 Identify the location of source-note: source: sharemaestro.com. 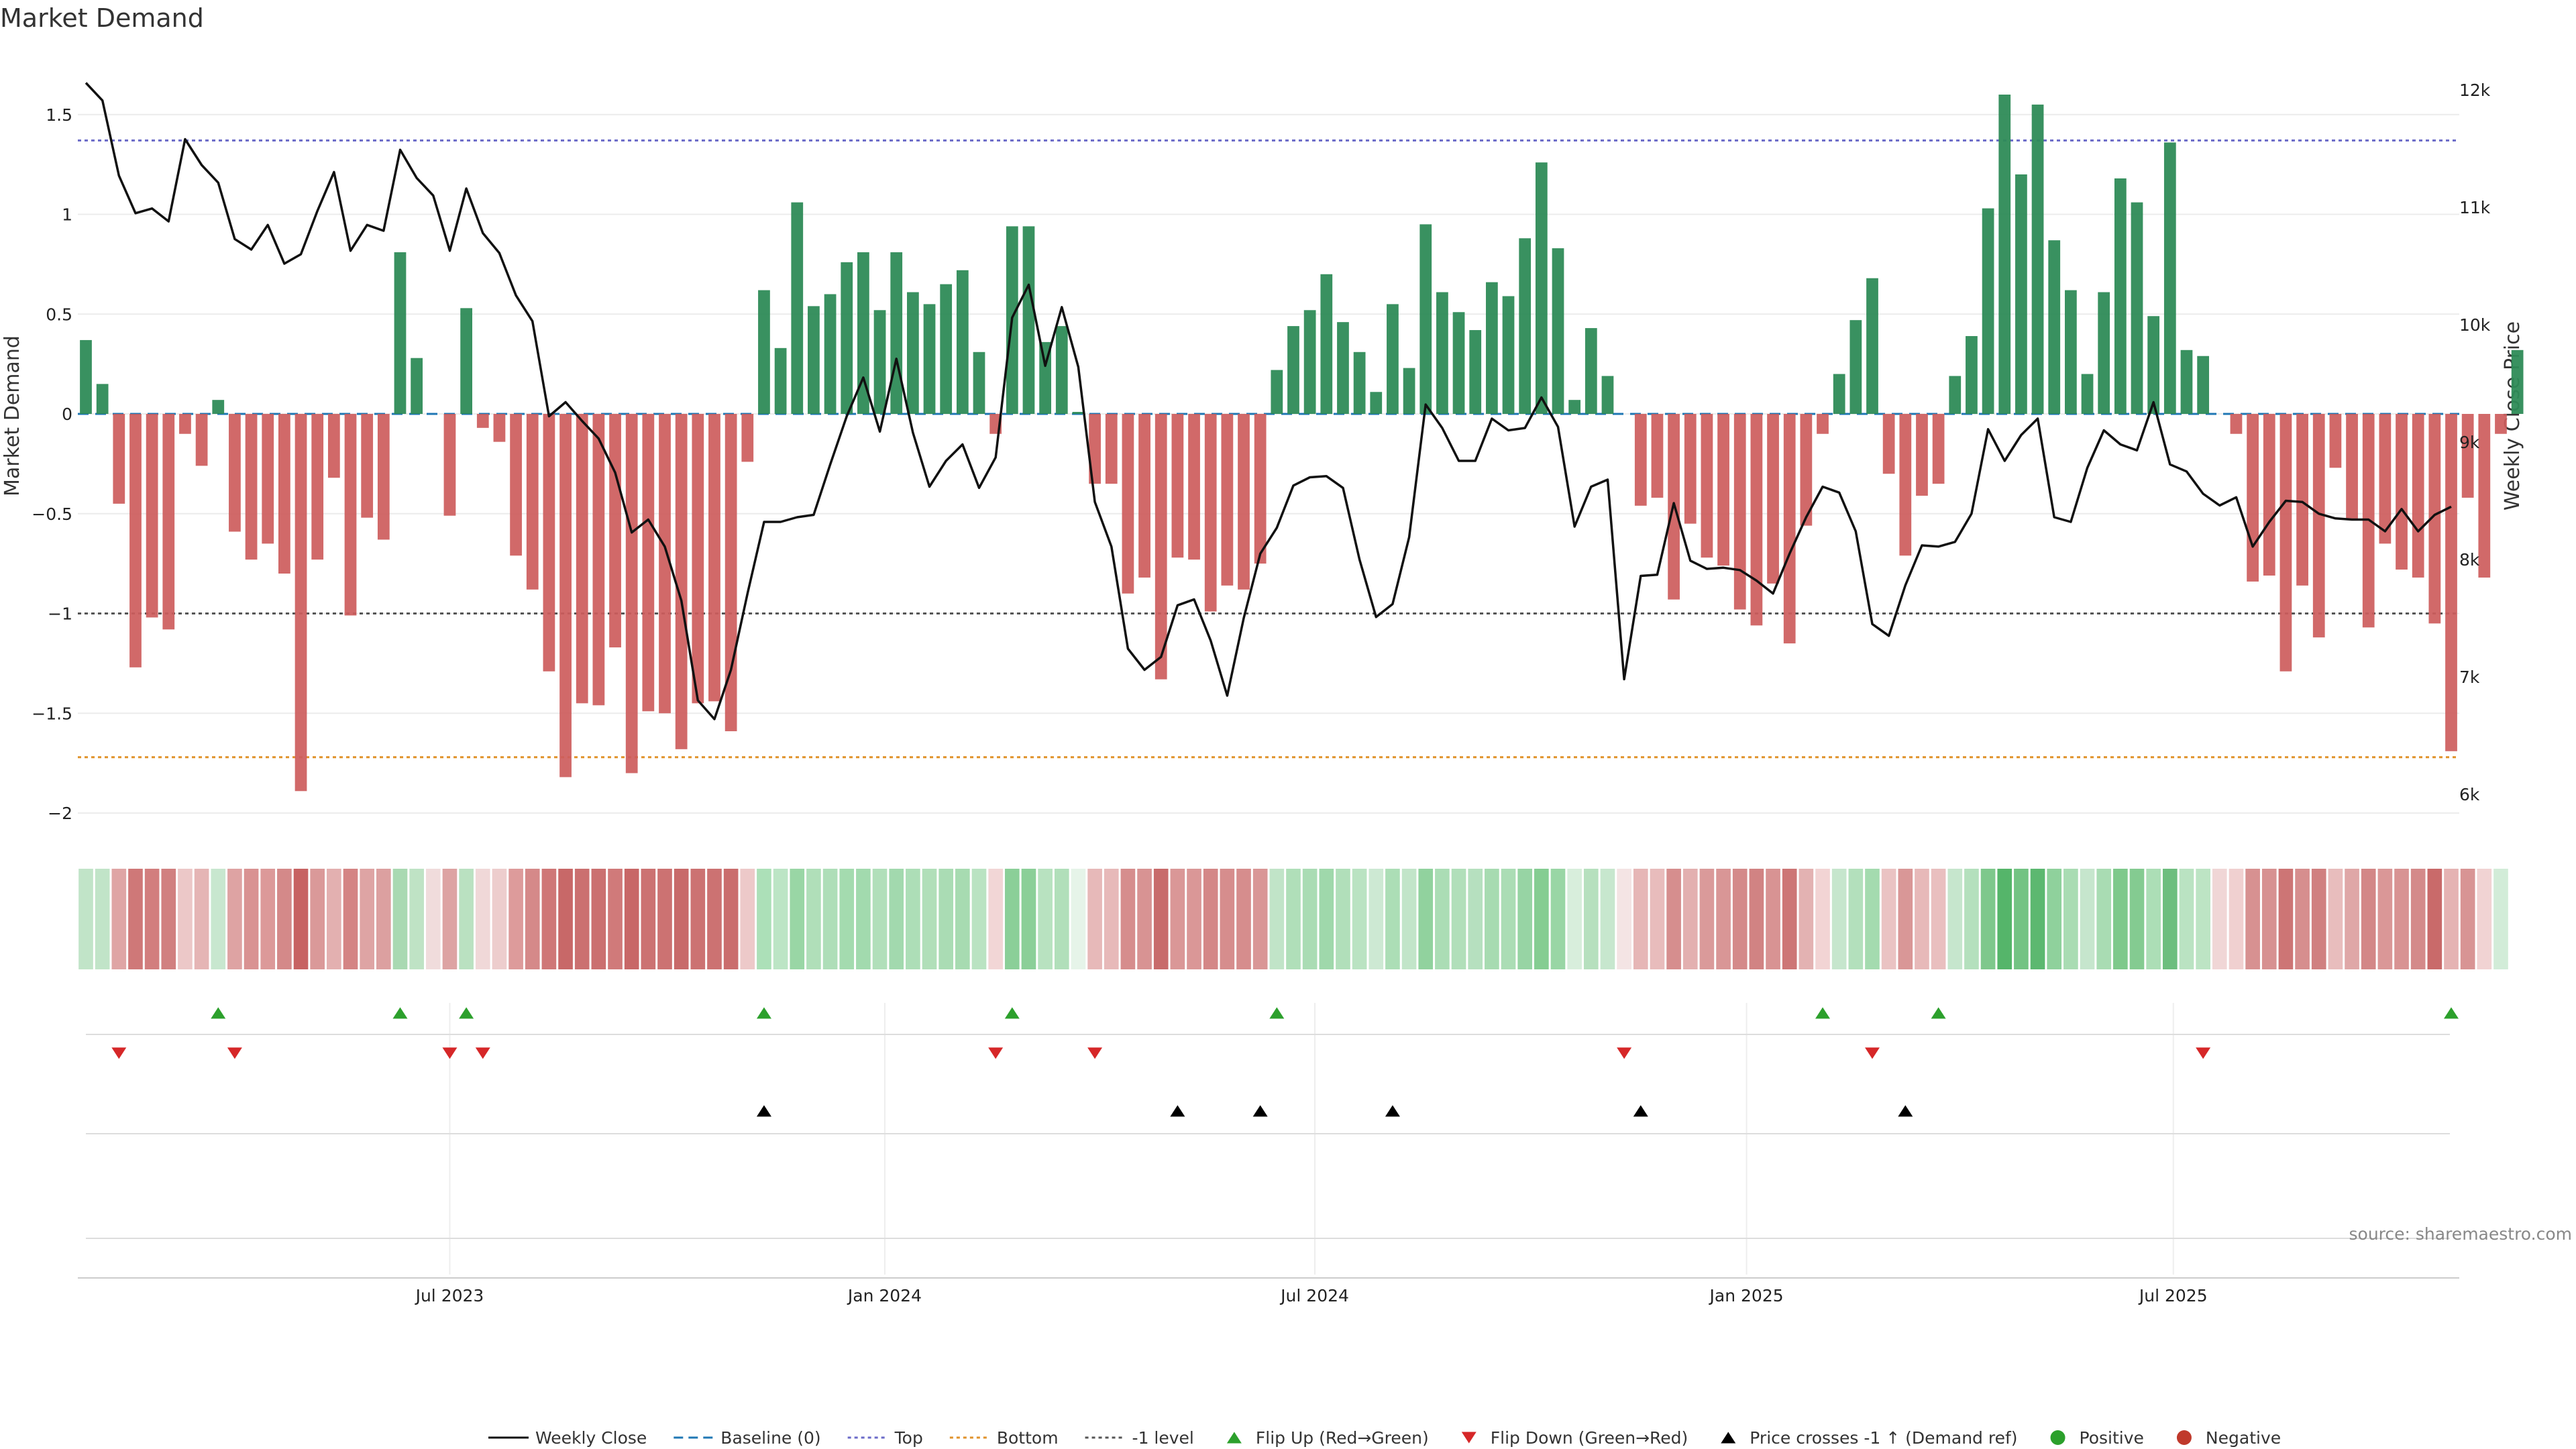
(2461, 1234).